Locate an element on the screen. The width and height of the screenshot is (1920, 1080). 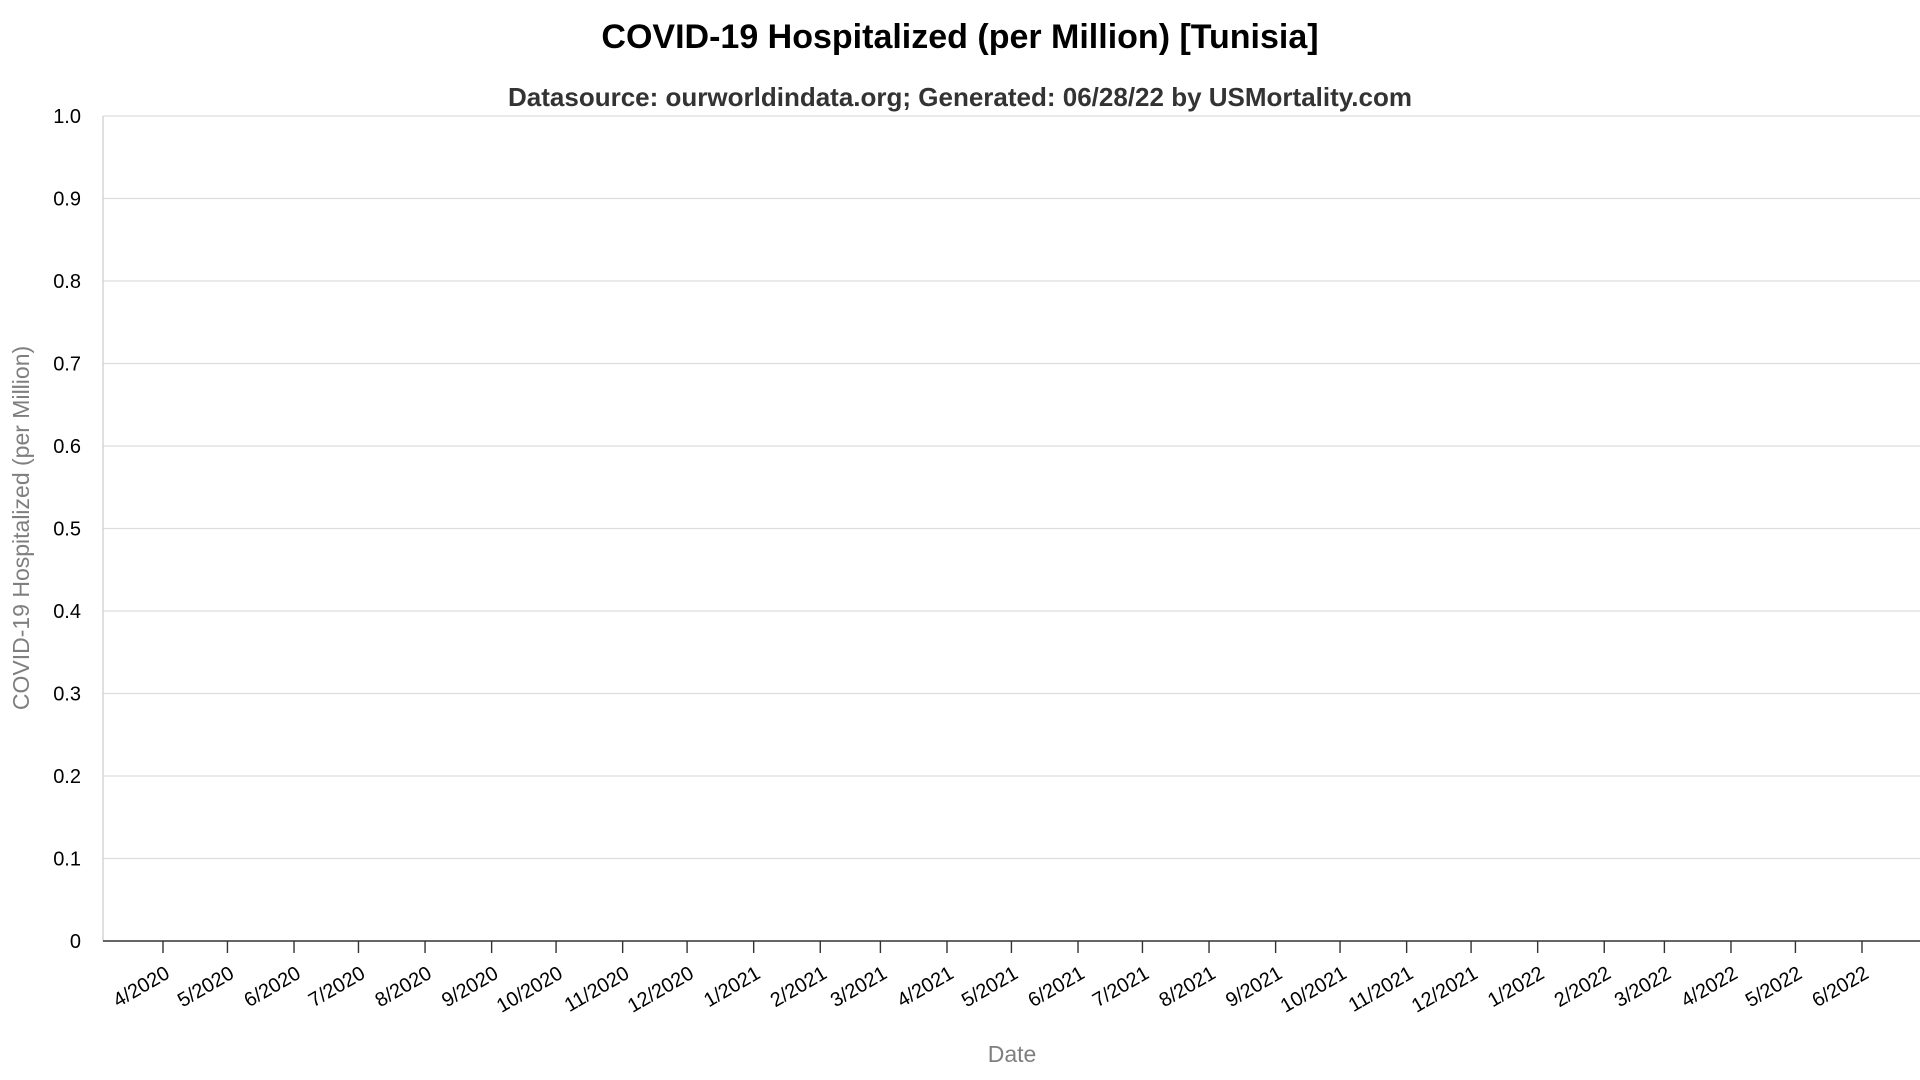
x-tick-label: 5/2022 is located at coordinates (1774, 987).